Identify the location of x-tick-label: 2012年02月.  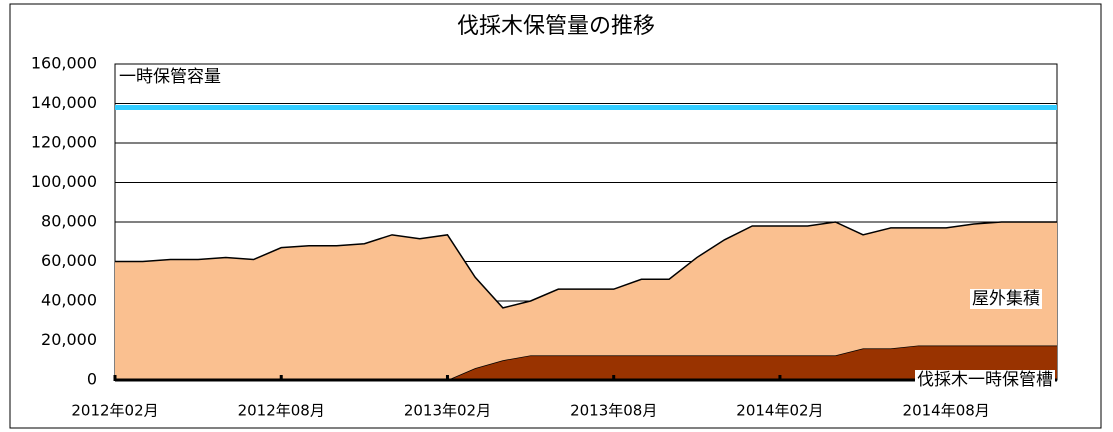
(114, 411).